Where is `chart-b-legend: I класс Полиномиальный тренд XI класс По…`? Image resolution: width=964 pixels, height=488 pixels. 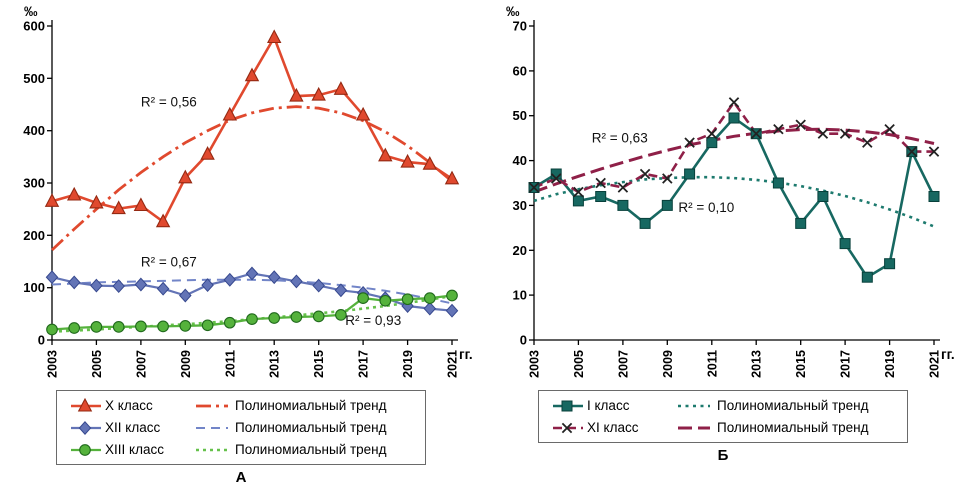
chart-b-legend: I класс Полиномиальный тренд XI класс По… is located at coordinates (723, 416).